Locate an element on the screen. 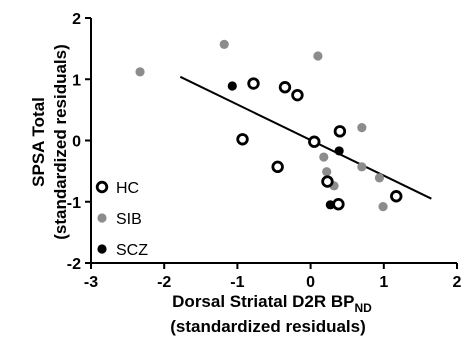 The width and height of the screenshot is (462, 346). legend-marker-hc is located at coordinates (102, 187).